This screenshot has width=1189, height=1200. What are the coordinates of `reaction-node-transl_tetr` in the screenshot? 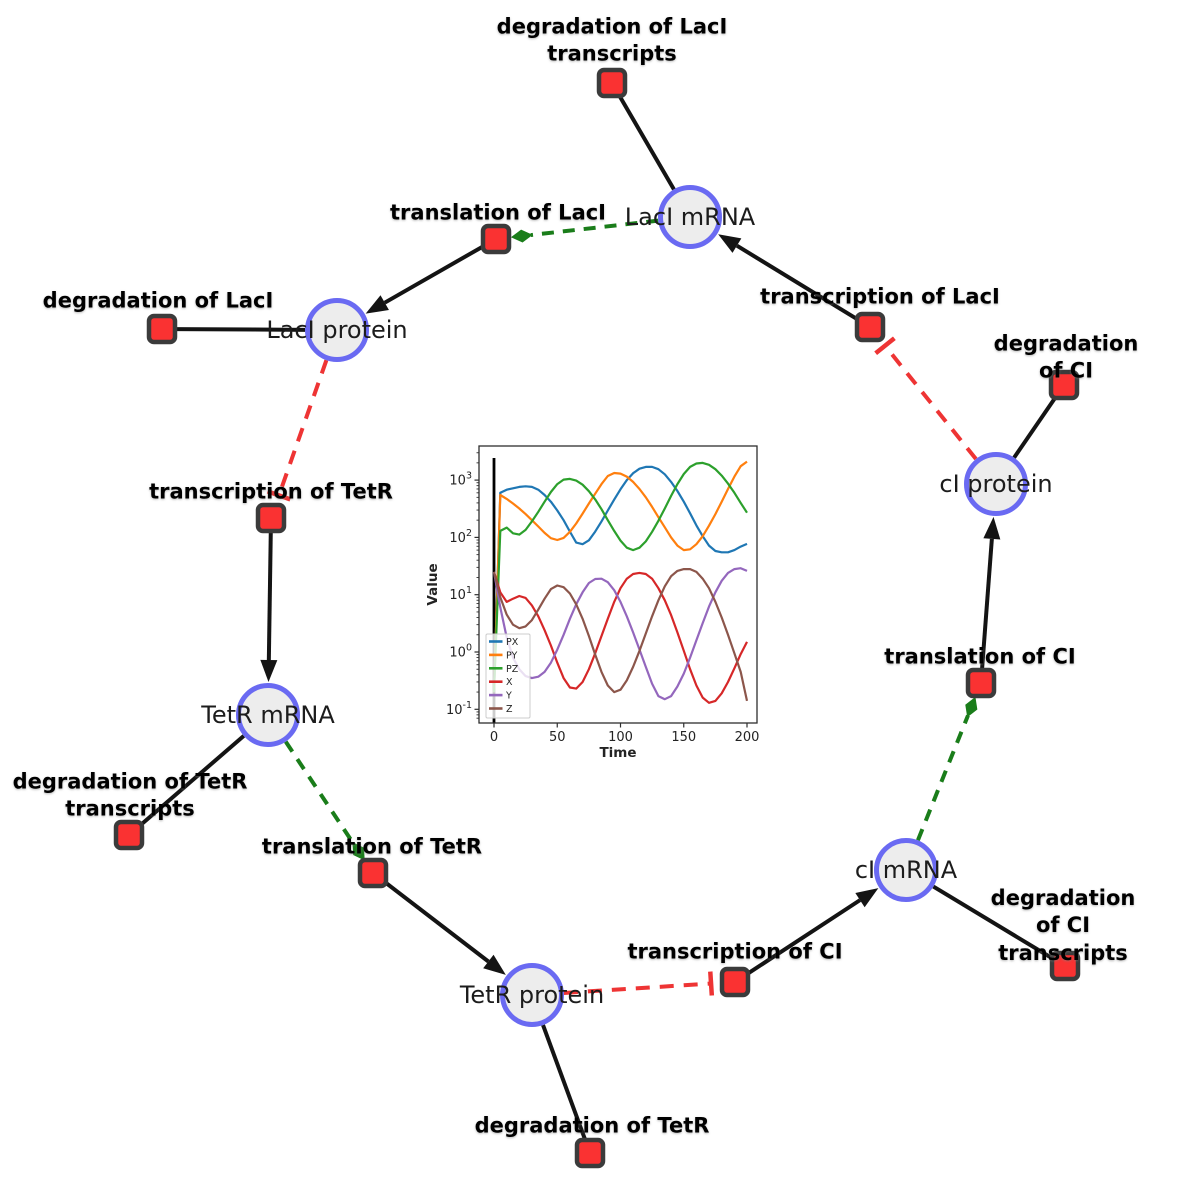 It's located at (373, 873).